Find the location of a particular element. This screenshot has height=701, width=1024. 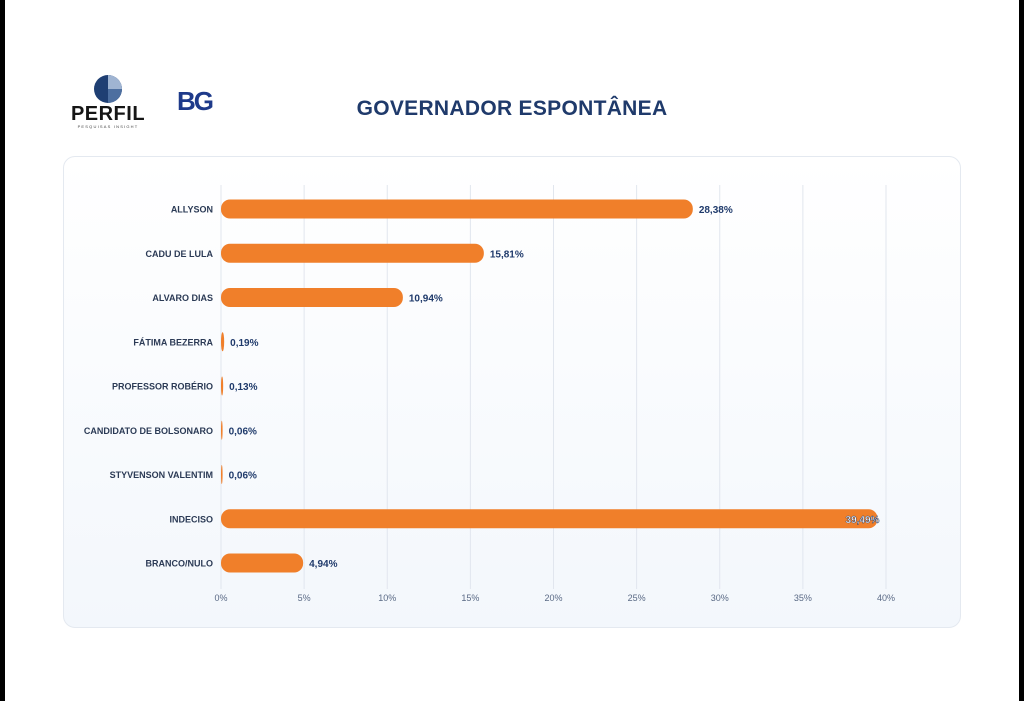

x-tick-label: 35% is located at coordinates (803, 598).